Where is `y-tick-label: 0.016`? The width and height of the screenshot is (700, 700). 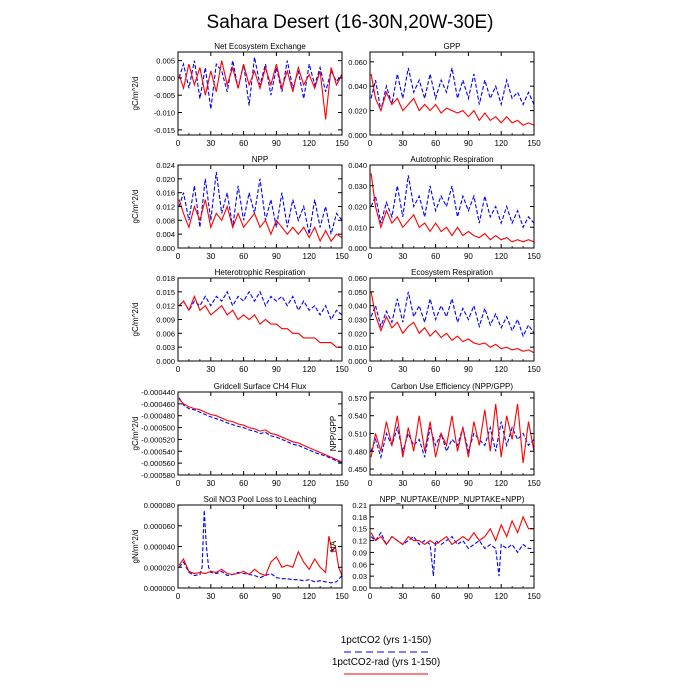 y-tick-label: 0.016 is located at coordinates (165, 193).